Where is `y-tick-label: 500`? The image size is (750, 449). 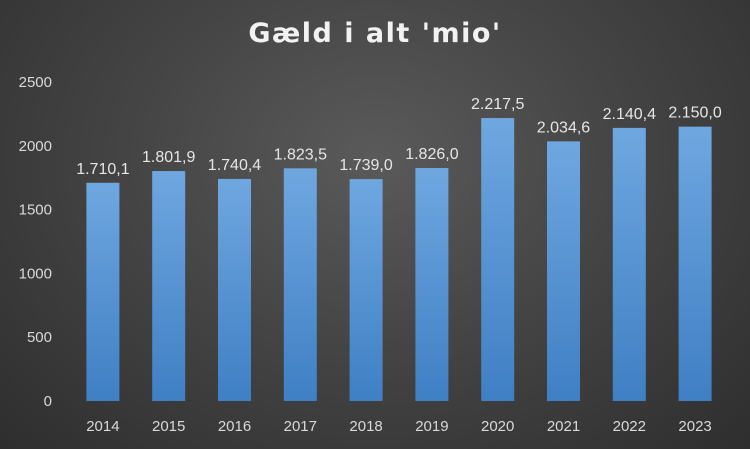 y-tick-label: 500 is located at coordinates (39, 337).